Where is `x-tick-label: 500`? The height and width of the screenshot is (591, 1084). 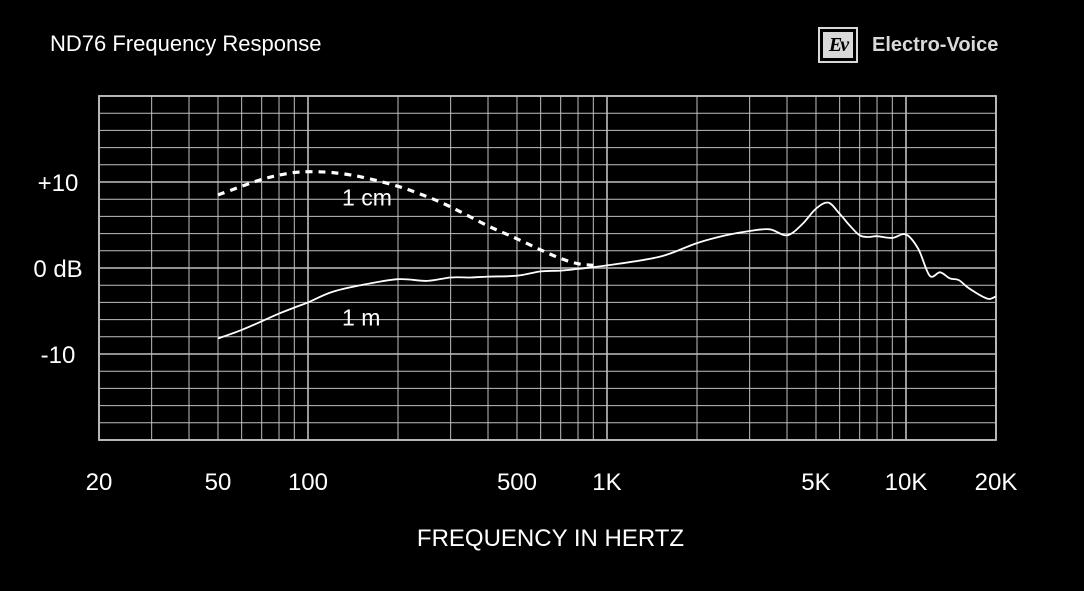 x-tick-label: 500 is located at coordinates (517, 482).